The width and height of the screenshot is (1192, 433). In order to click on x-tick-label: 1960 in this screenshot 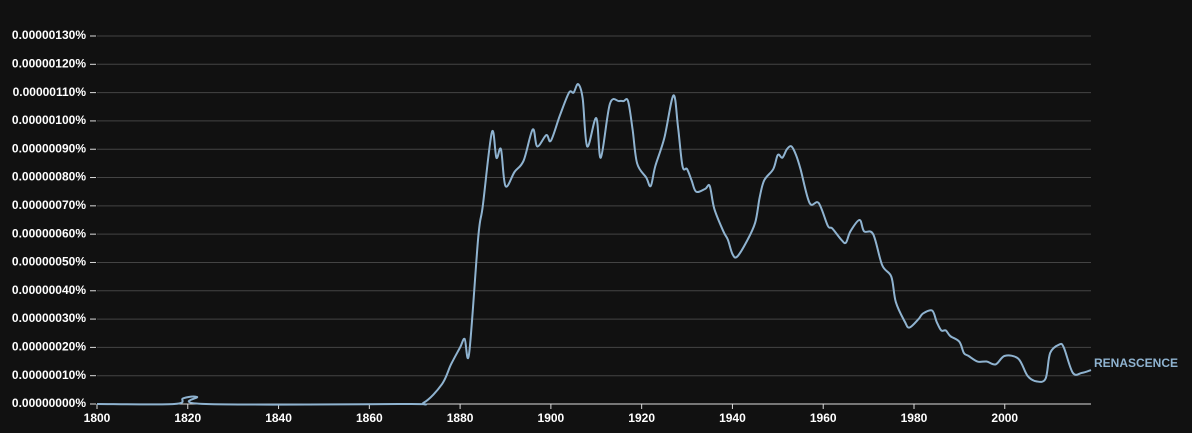, I will do `click(823, 418)`.